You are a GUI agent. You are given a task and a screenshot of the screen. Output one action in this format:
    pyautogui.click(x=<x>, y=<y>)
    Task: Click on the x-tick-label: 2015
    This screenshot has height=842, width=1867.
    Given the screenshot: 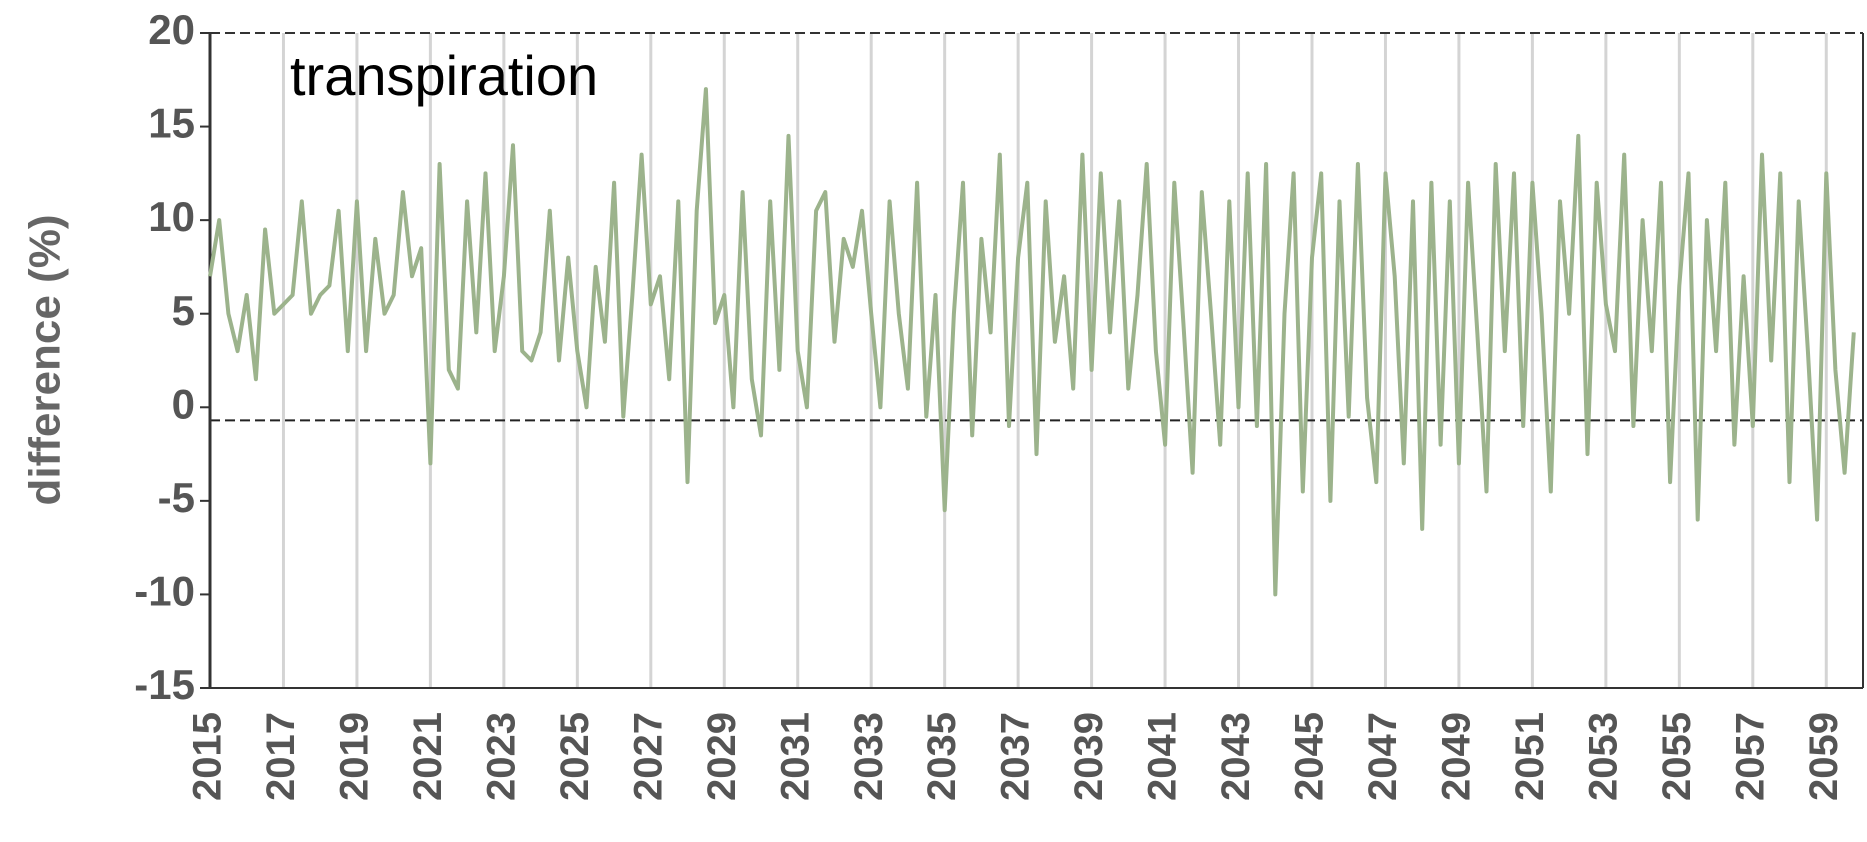 What is the action you would take?
    pyautogui.click(x=208, y=756)
    